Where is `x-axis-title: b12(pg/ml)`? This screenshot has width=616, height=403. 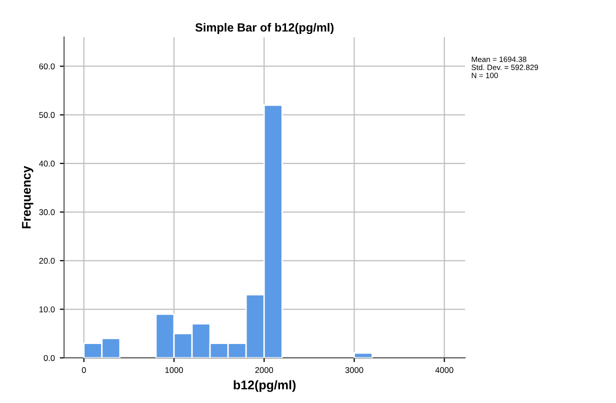
x-axis-title: b12(pg/ml) is located at coordinates (265, 386).